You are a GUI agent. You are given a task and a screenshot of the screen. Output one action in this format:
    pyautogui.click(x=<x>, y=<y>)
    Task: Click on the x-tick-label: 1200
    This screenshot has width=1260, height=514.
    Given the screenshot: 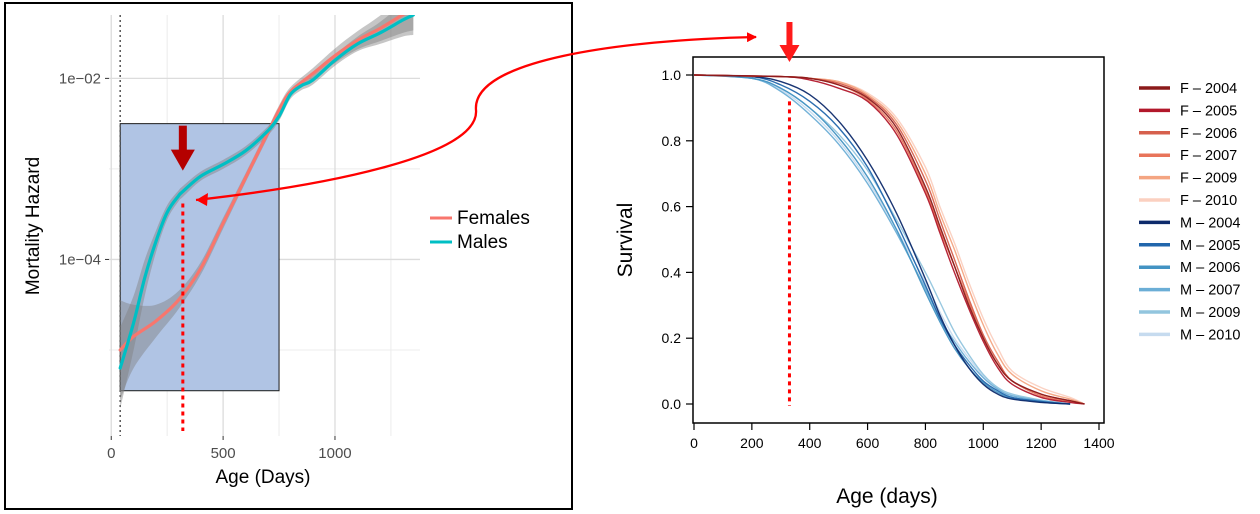 What is the action you would take?
    pyautogui.click(x=1041, y=443)
    